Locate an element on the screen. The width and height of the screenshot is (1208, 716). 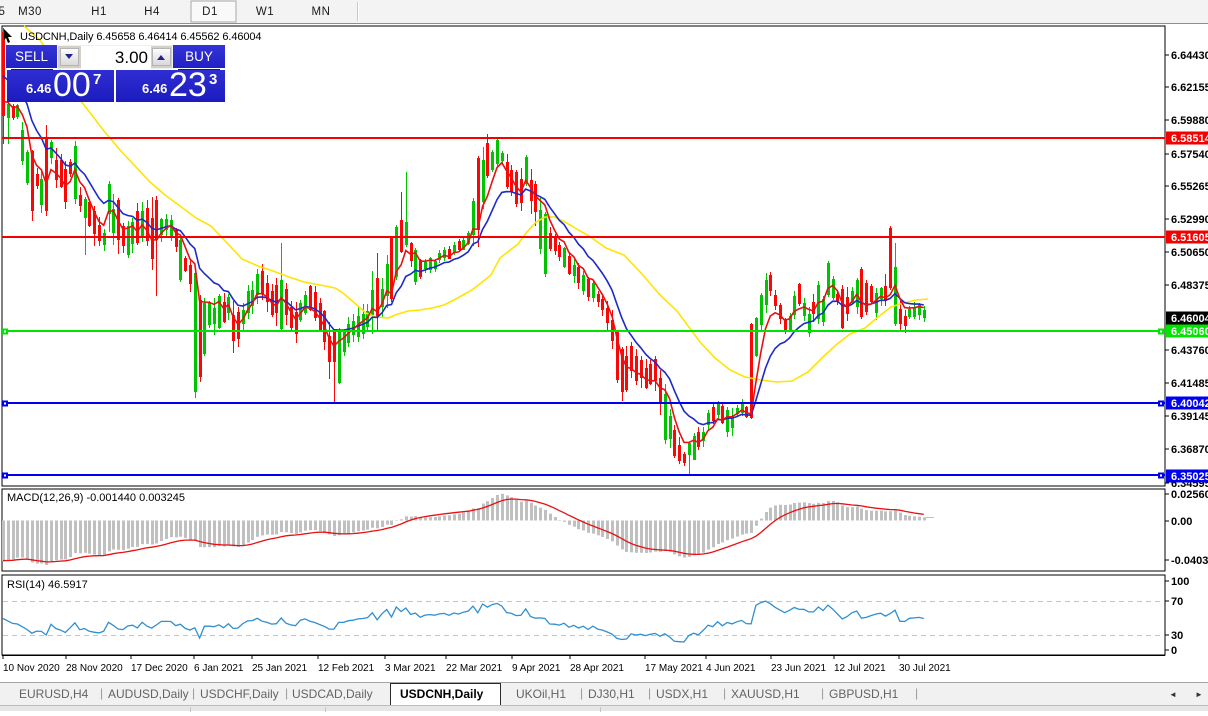
svg-text: RSI(14) 46.5917 is located at coordinates (47, 585).